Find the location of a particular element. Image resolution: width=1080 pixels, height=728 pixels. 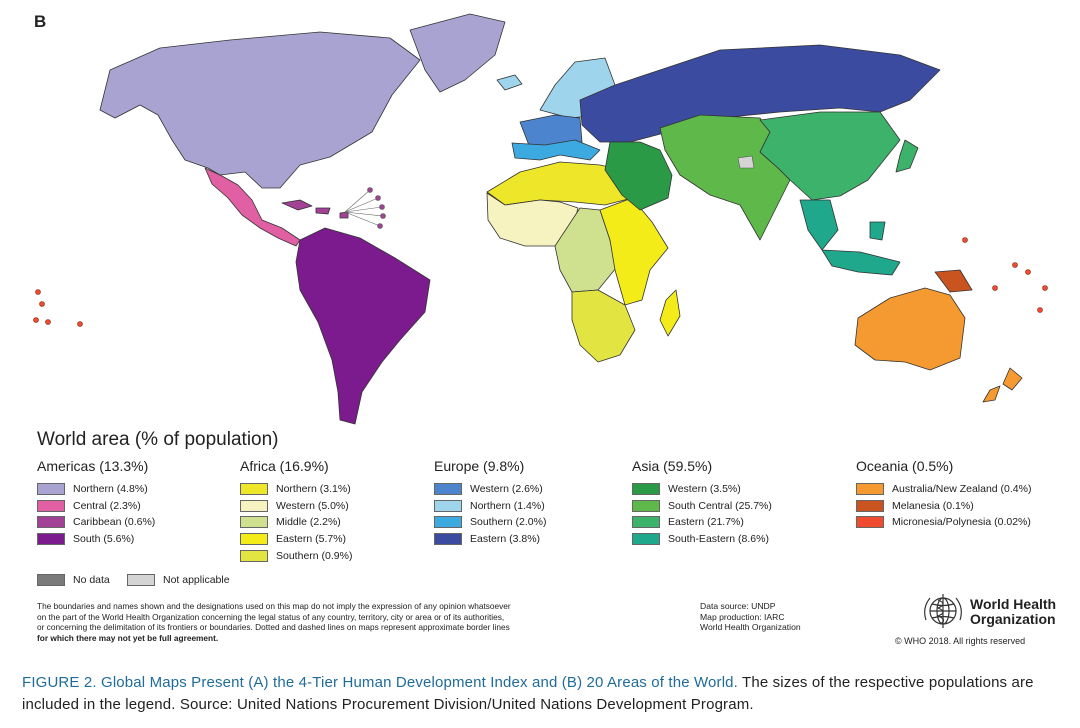

who-logo-icon is located at coordinates (943, 611).